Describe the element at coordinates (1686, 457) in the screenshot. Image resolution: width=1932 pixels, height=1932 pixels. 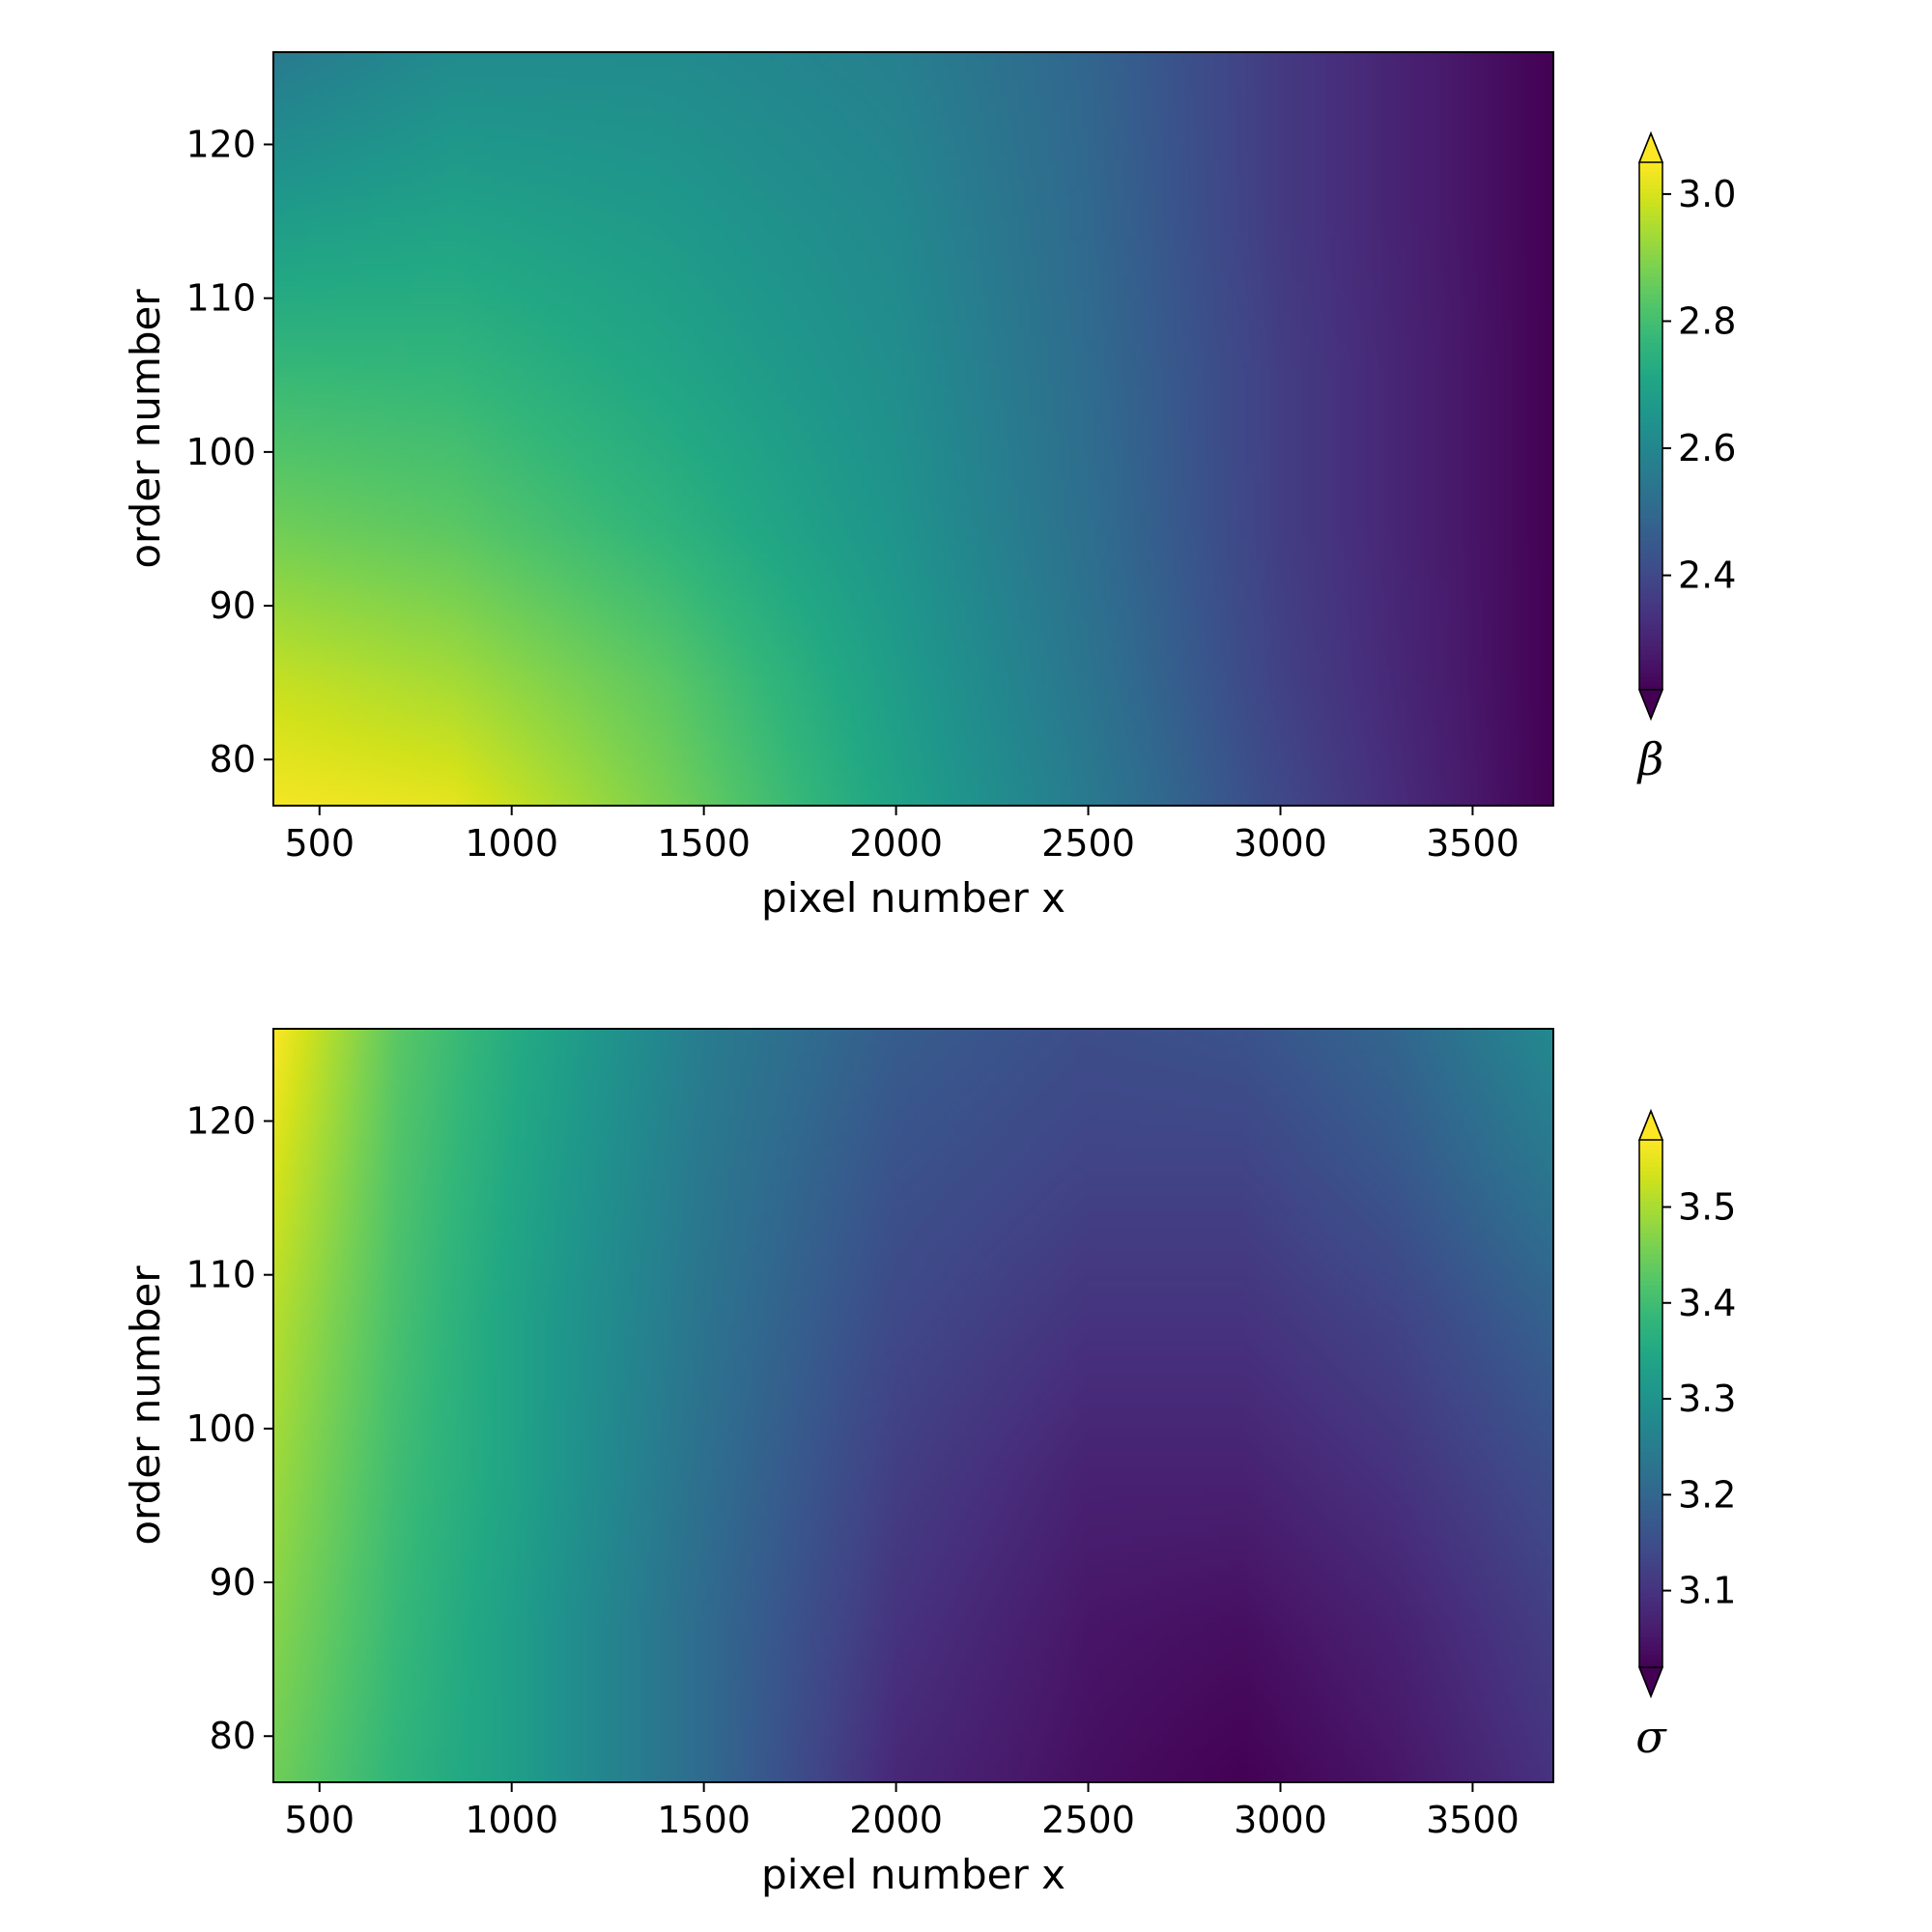
I see `colorbar: 2.4 2.6 2.8 3.0 β` at that location.